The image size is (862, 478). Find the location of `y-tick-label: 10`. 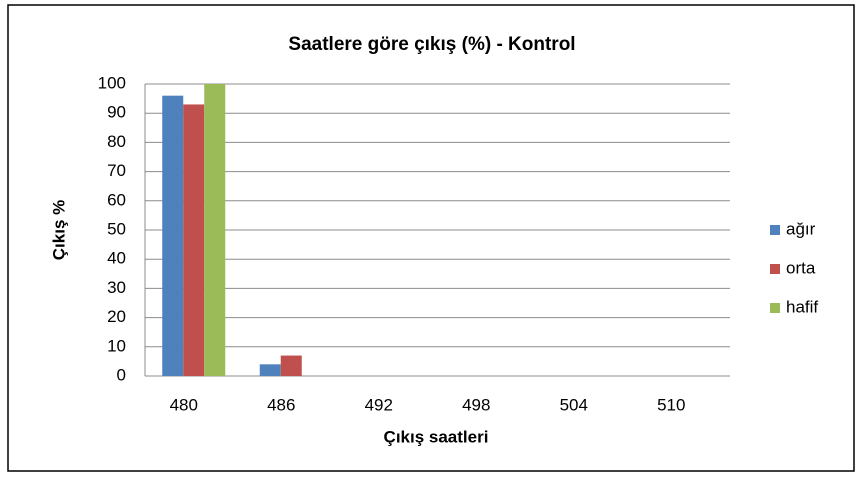

y-tick-label: 10 is located at coordinates (116, 345).